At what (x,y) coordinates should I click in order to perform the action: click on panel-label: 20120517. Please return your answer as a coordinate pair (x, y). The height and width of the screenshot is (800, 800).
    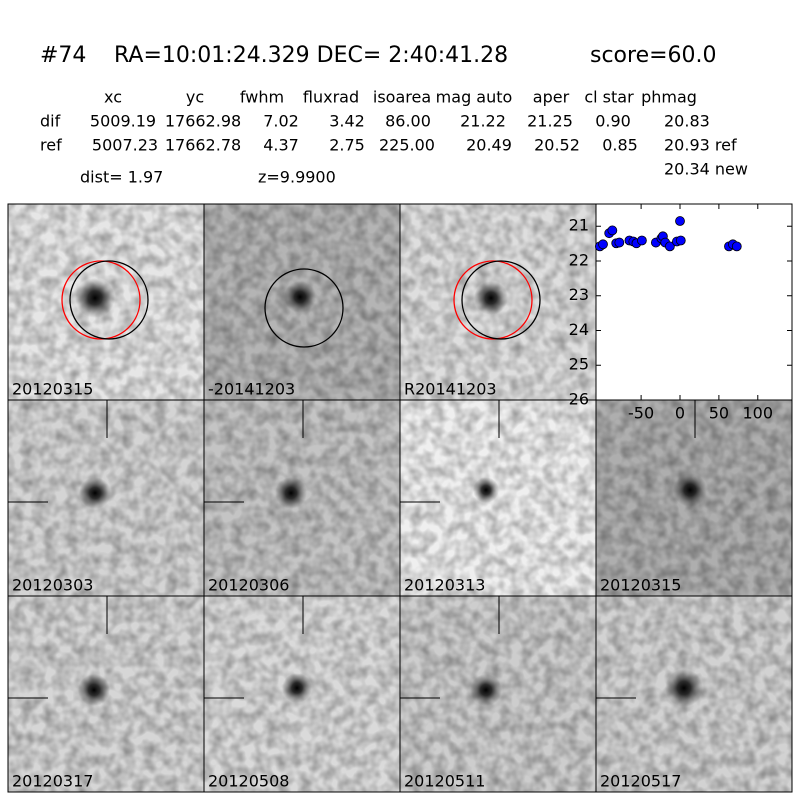
    Looking at the image, I should click on (640, 781).